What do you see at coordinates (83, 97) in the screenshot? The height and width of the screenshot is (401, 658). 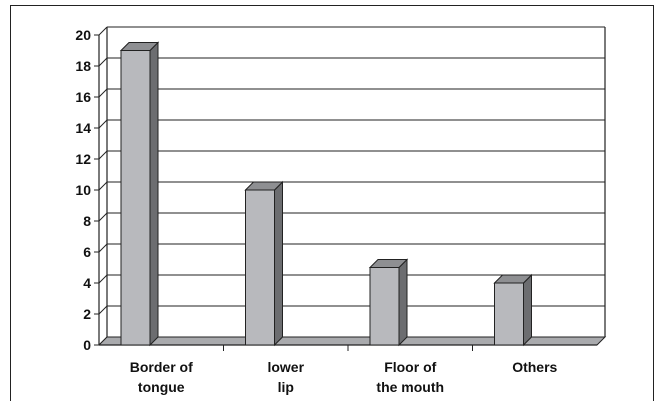 I see `y-tick-label: 16` at bounding box center [83, 97].